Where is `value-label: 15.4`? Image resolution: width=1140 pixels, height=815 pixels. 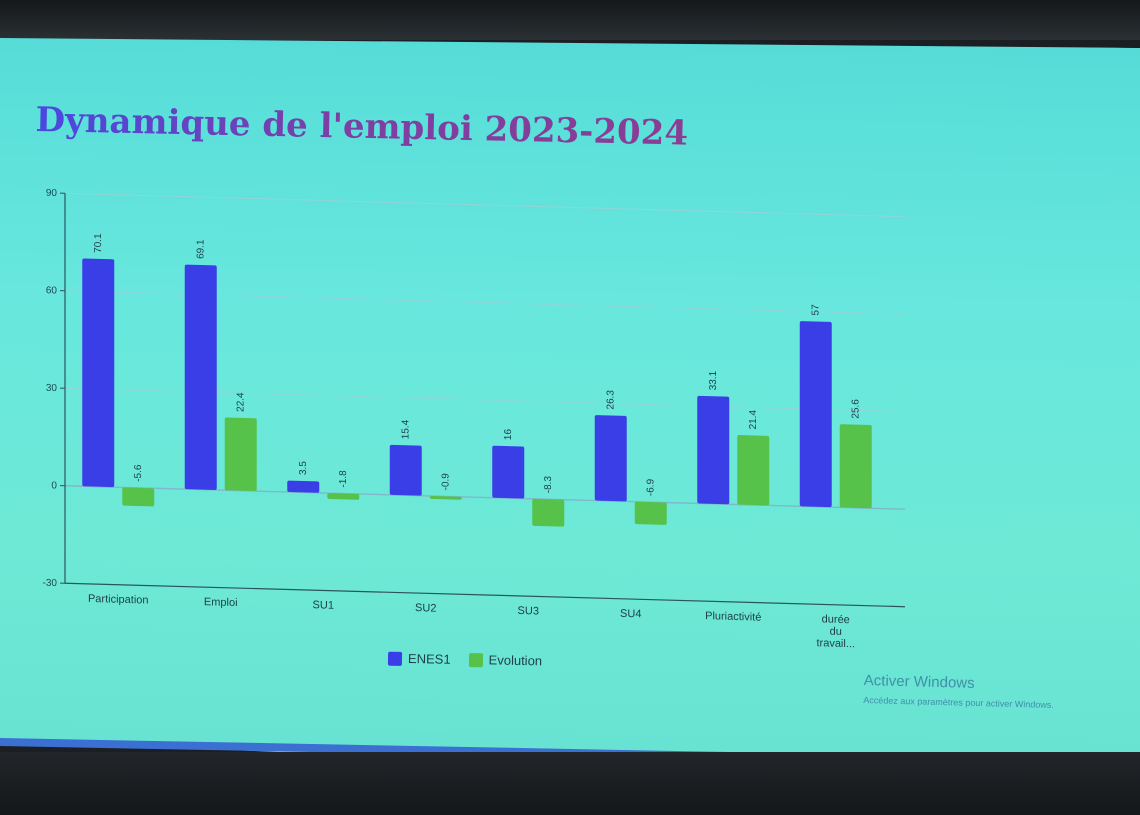 value-label: 15.4 is located at coordinates (406, 429).